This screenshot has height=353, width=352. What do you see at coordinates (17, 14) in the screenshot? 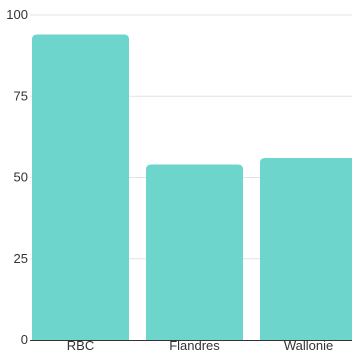
I see `y-tick-label-100: 100` at bounding box center [17, 14].